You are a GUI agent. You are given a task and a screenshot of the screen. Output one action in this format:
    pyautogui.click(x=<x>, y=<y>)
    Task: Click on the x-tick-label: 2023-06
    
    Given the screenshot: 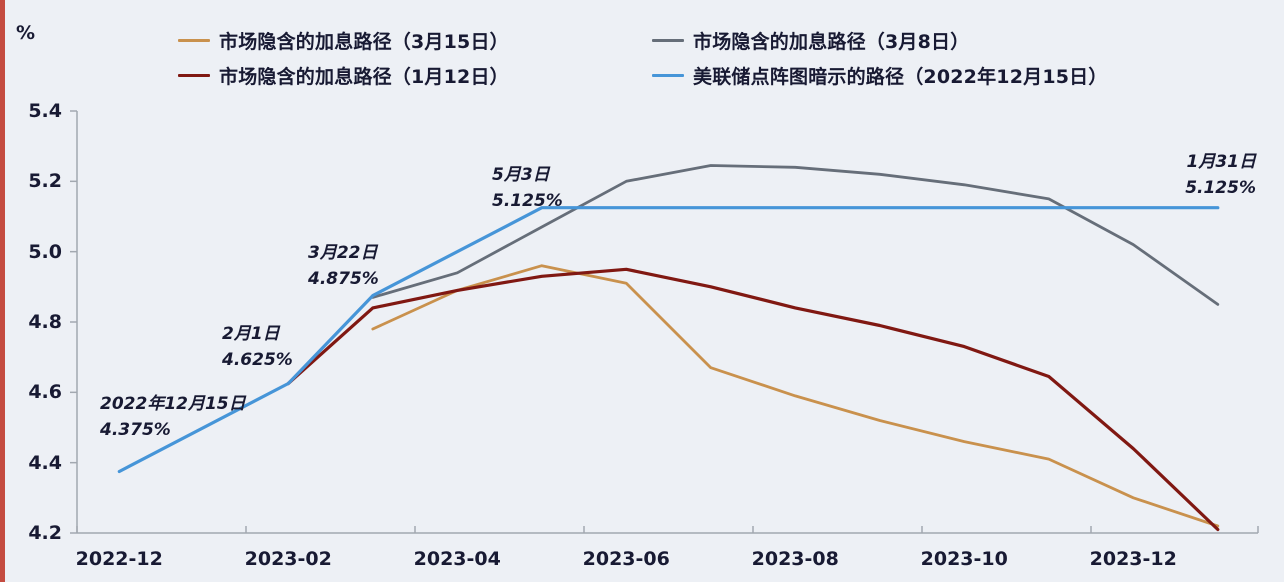 What is the action you would take?
    pyautogui.click(x=626, y=559)
    